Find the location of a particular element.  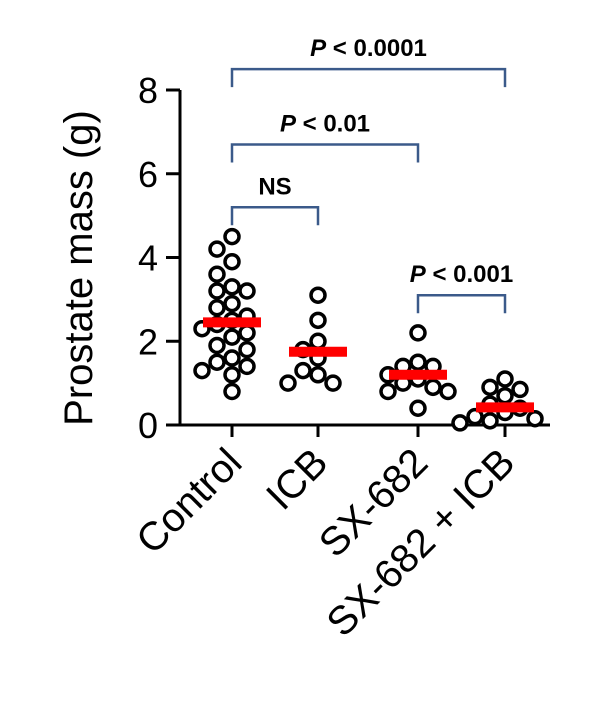

significance-label: P < 0.001 is located at coordinates (461, 274).